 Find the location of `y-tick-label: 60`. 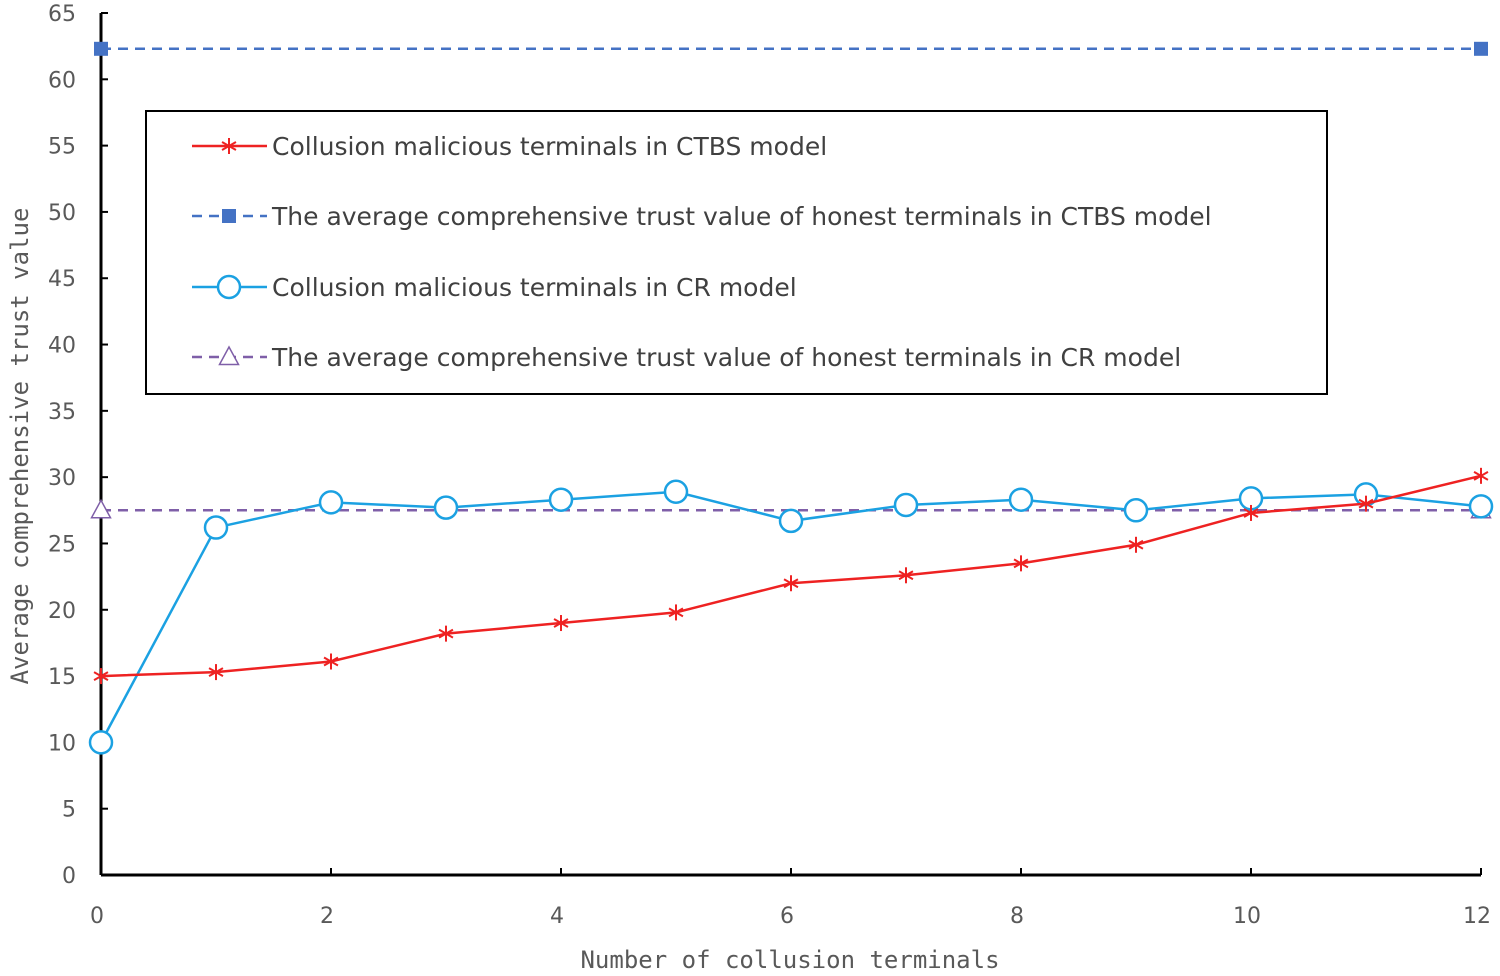

y-tick-label: 60 is located at coordinates (62, 80).